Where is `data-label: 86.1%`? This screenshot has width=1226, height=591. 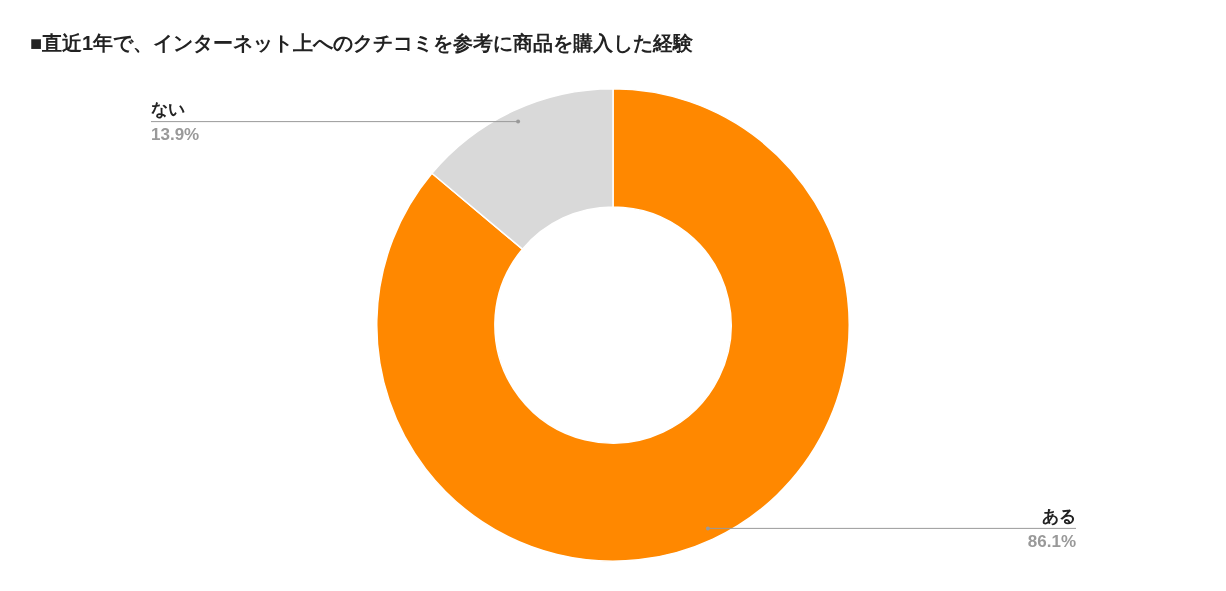
data-label: 86.1% is located at coordinates (1051, 541).